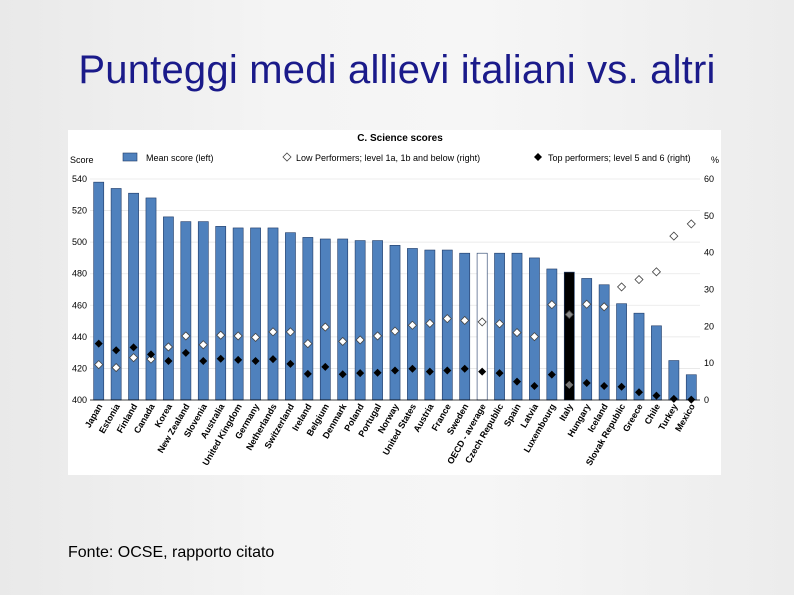 This screenshot has width=794, height=595. What do you see at coordinates (709, 326) in the screenshot?
I see `right-tick-label: 20` at bounding box center [709, 326].